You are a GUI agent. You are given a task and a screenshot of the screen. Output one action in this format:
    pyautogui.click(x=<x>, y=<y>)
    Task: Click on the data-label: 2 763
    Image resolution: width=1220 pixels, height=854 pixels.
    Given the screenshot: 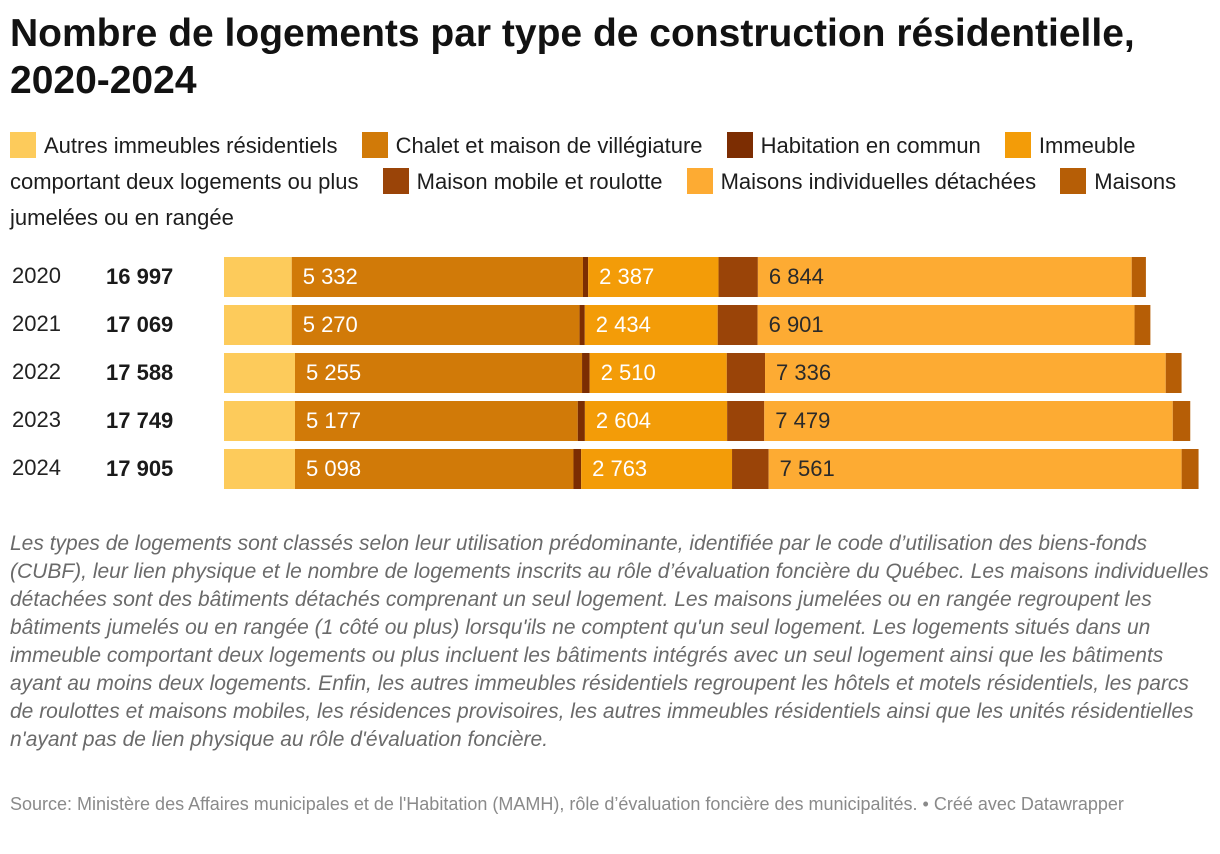 What is the action you would take?
    pyautogui.click(x=619, y=468)
    